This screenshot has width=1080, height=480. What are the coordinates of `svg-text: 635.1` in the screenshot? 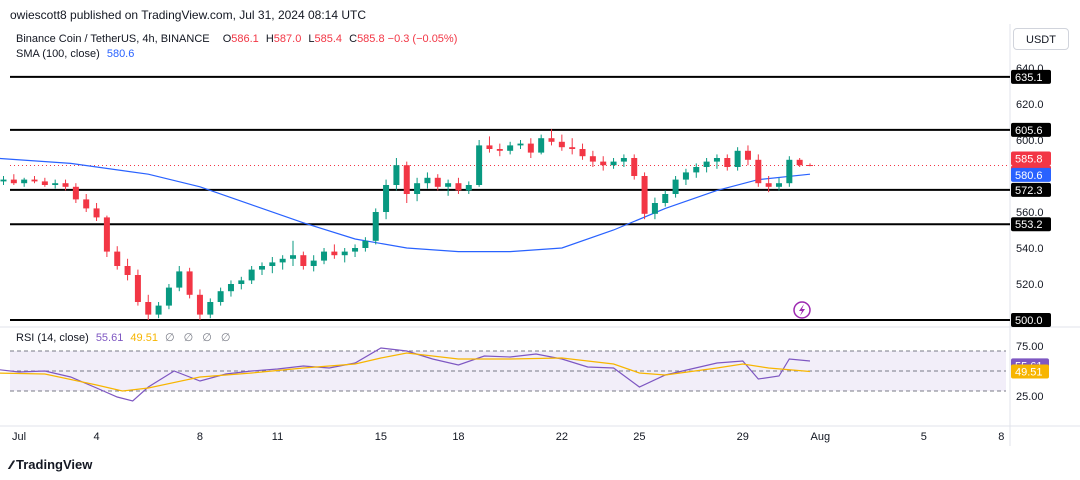 It's located at (1029, 78).